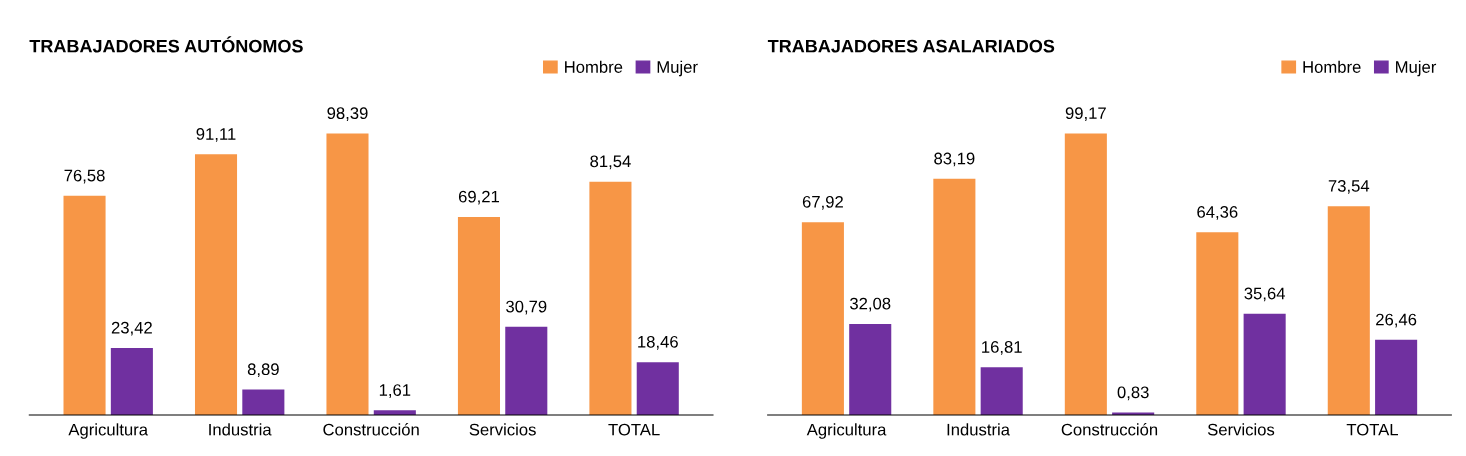  I want to click on data-label: 73,54, so click(1349, 186).